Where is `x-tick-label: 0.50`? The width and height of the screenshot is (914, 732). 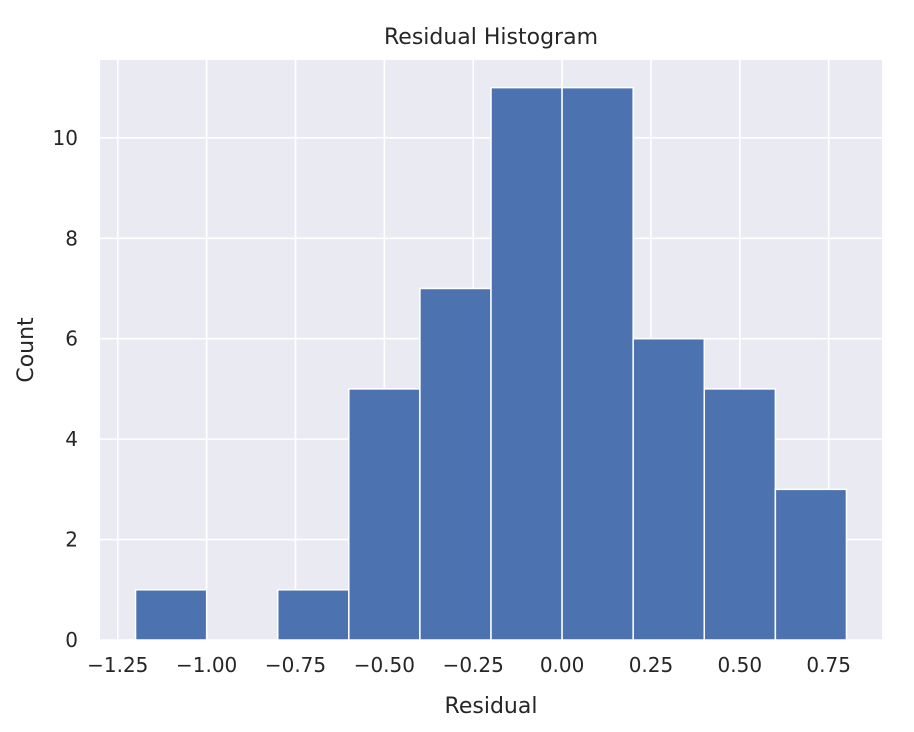
x-tick-label: 0.50 is located at coordinates (740, 665).